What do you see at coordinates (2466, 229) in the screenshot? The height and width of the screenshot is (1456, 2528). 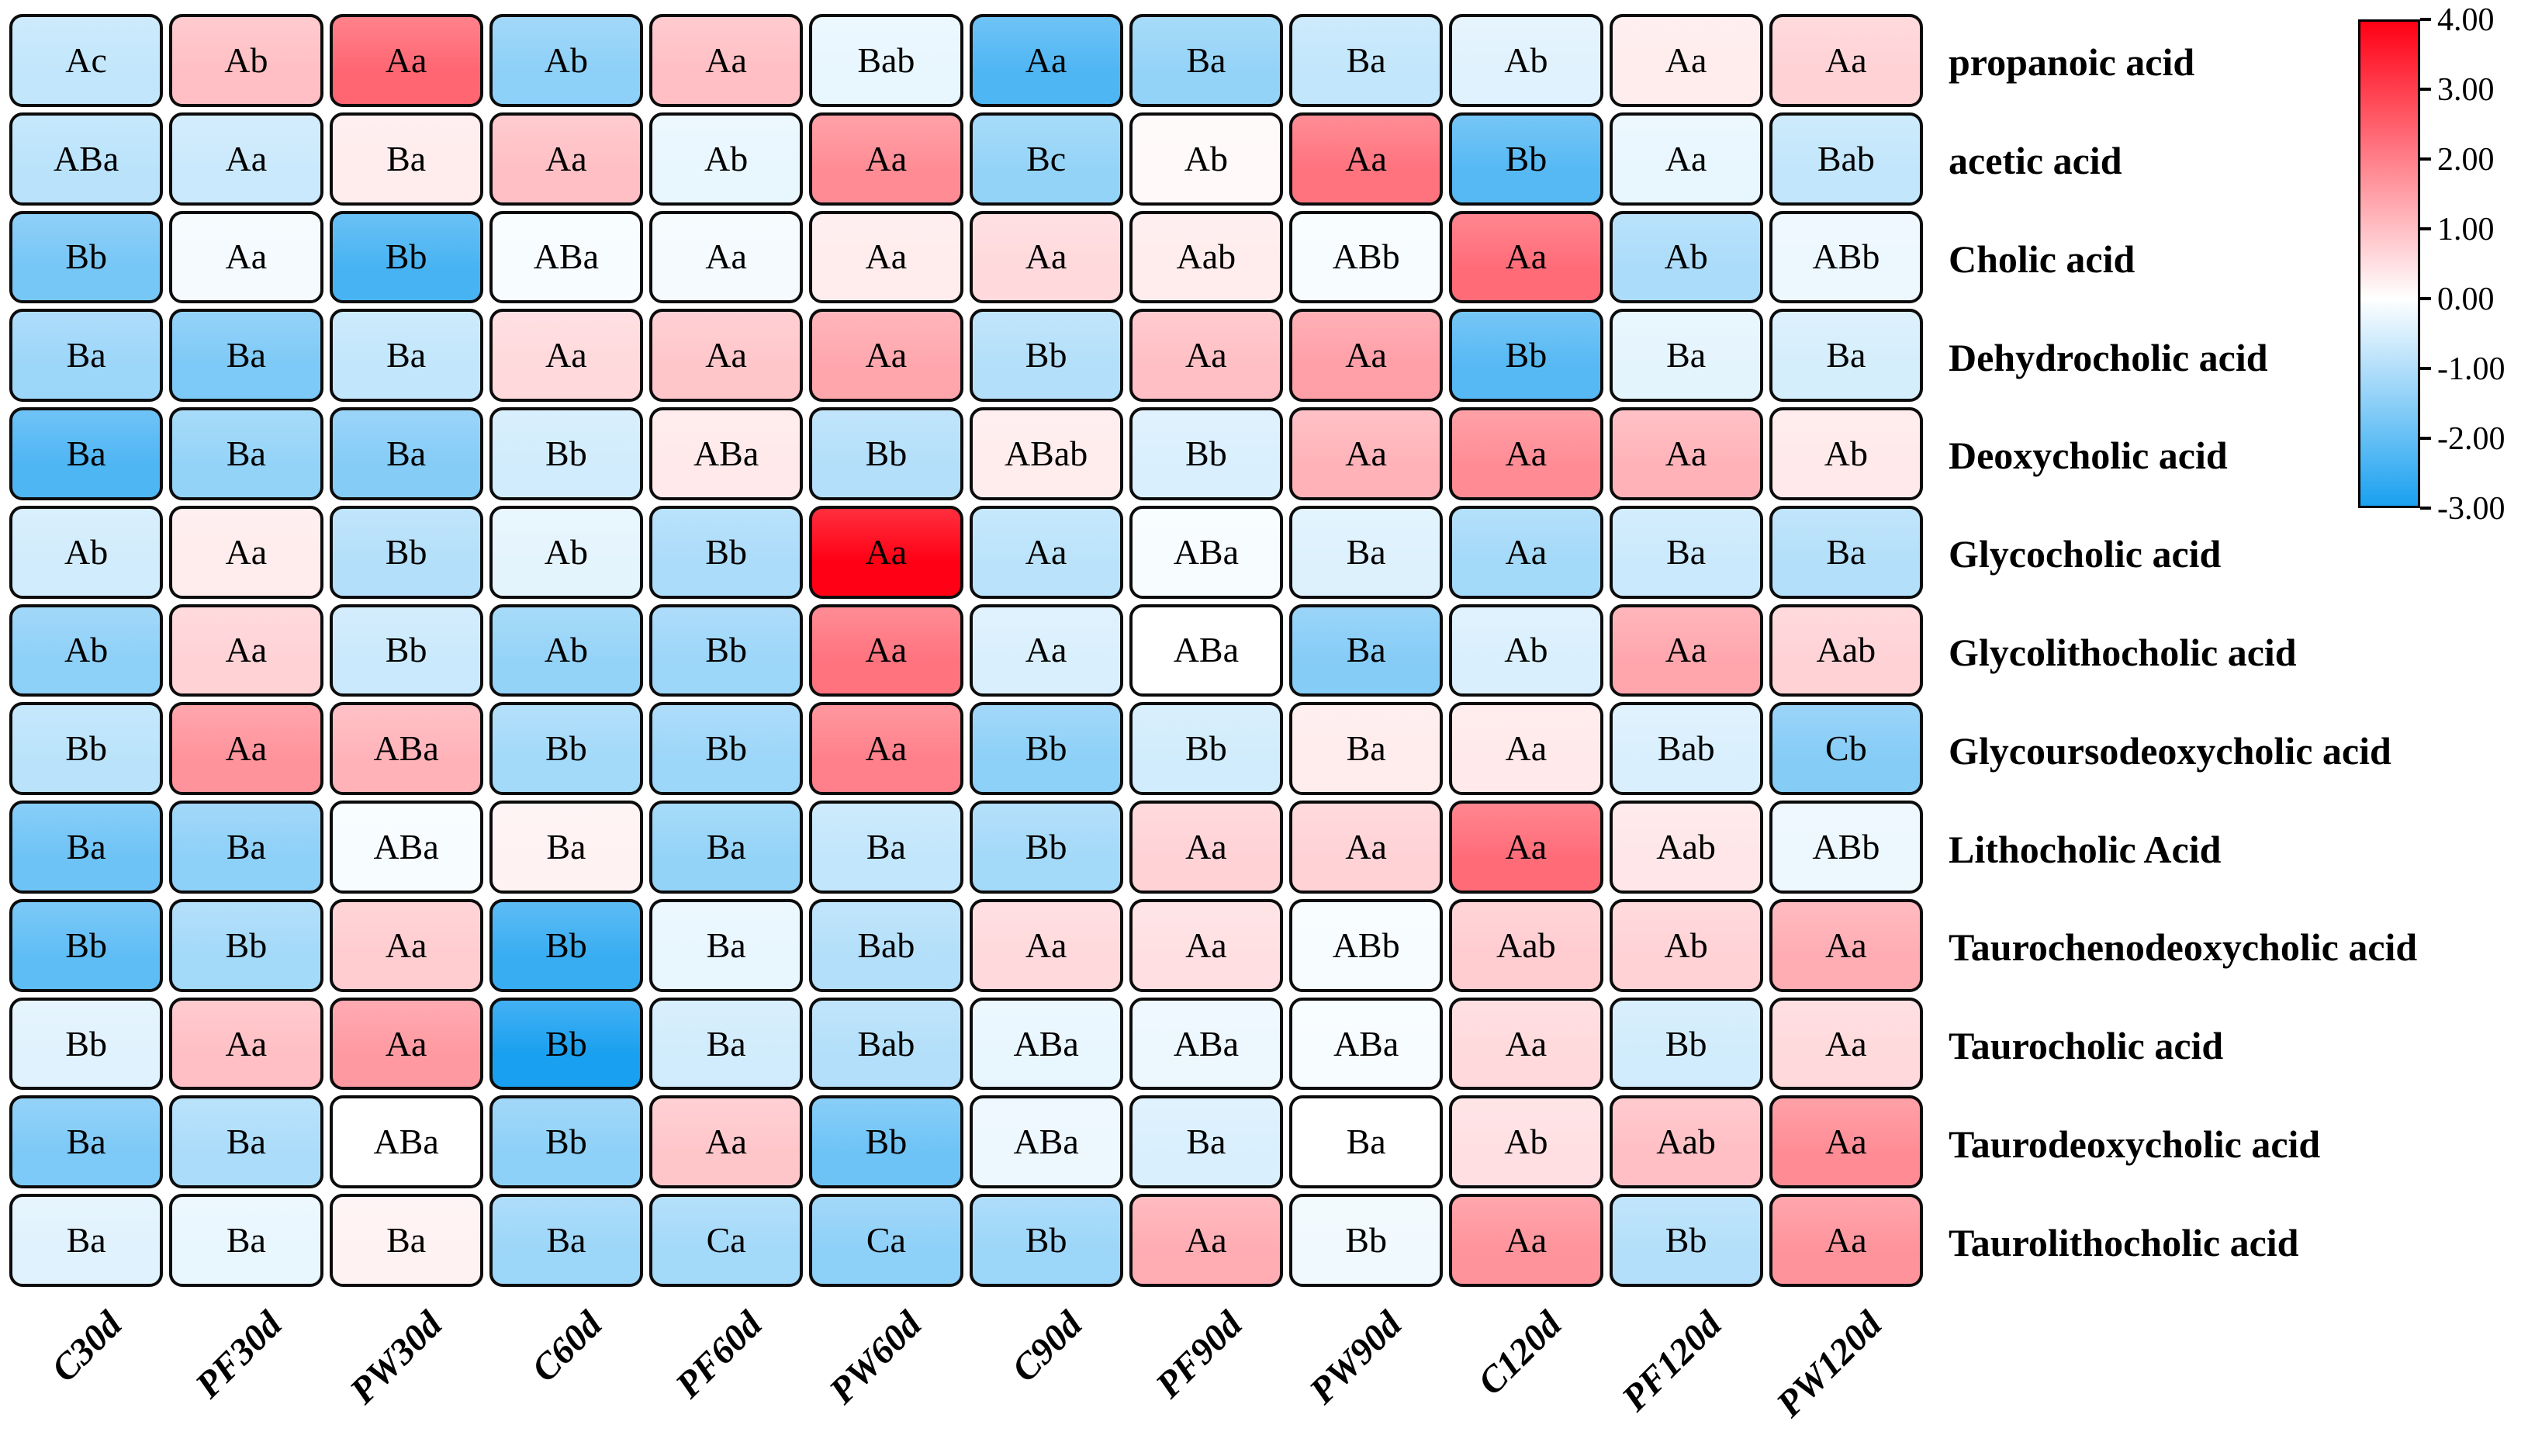 I see `colorbar-tick-label: 1.00` at bounding box center [2466, 229].